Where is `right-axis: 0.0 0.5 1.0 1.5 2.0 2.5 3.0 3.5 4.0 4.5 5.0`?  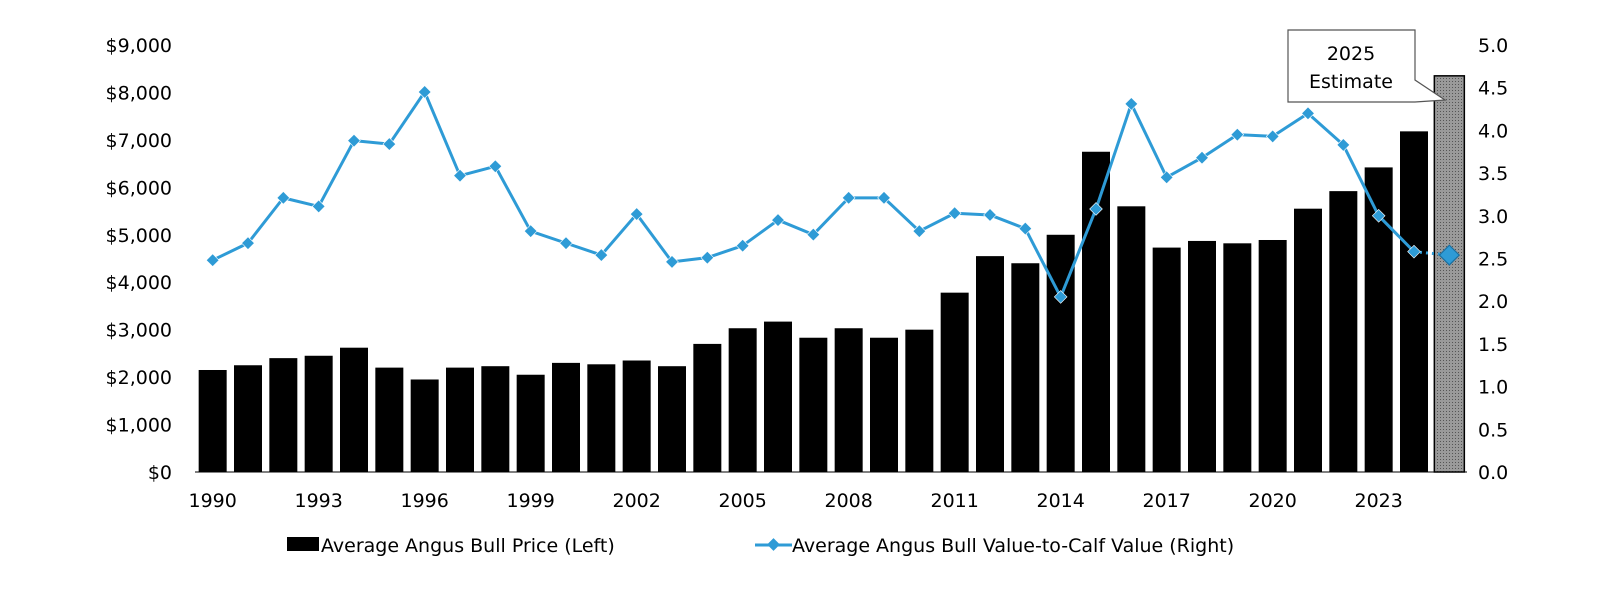
right-axis: 0.0 0.5 1.0 1.5 2.0 2.5 3.0 3.5 4.0 4.5 5.0 is located at coordinates (1493, 259).